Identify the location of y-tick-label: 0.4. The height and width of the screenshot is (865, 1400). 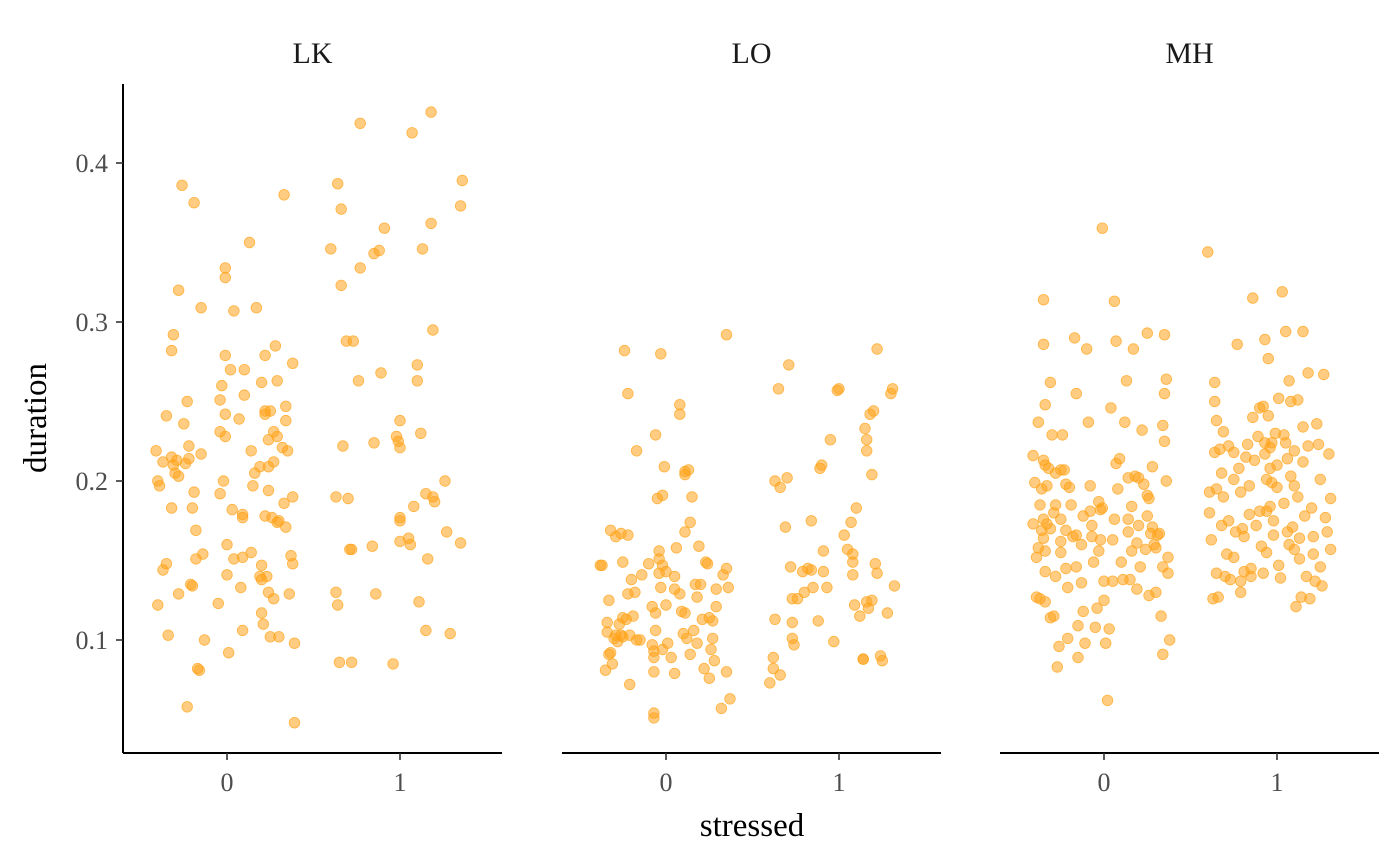
(92, 163).